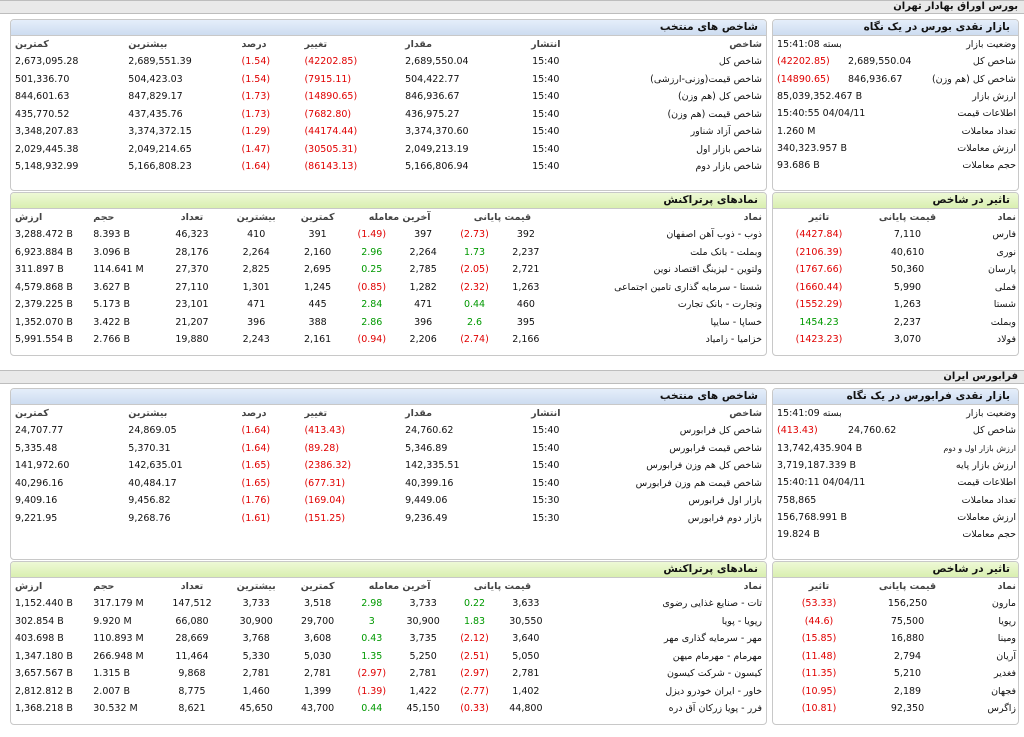 The width and height of the screenshot is (1024, 737). What do you see at coordinates (1005, 287) in the screenshot?
I see `symbol-cell: فملی` at bounding box center [1005, 287].